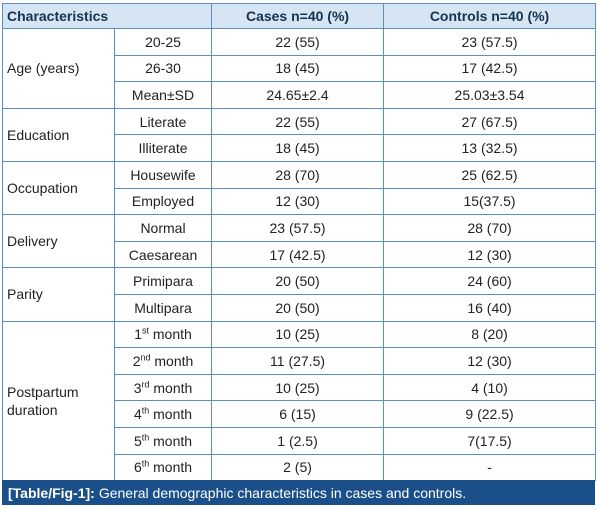 This screenshot has width=598, height=509. What do you see at coordinates (32, 409) in the screenshot?
I see `group-label-line: duration` at bounding box center [32, 409].